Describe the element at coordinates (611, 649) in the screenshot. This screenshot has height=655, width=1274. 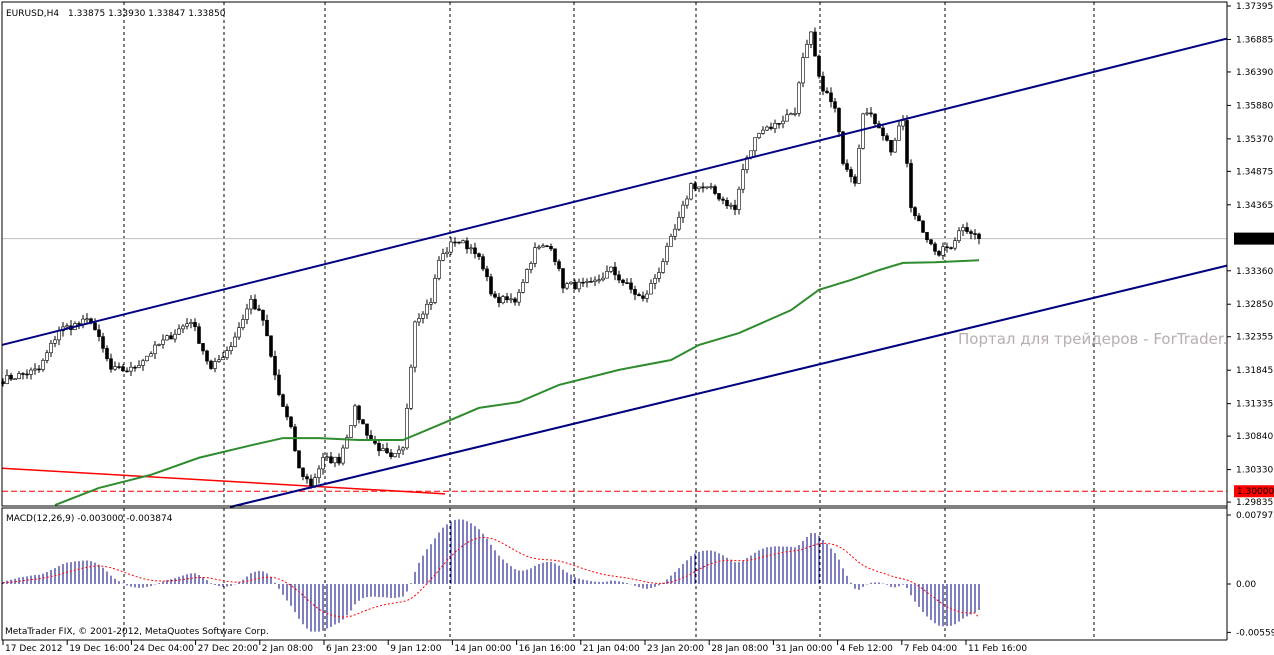
I see `time-label: 21 Jan 04:00` at that location.